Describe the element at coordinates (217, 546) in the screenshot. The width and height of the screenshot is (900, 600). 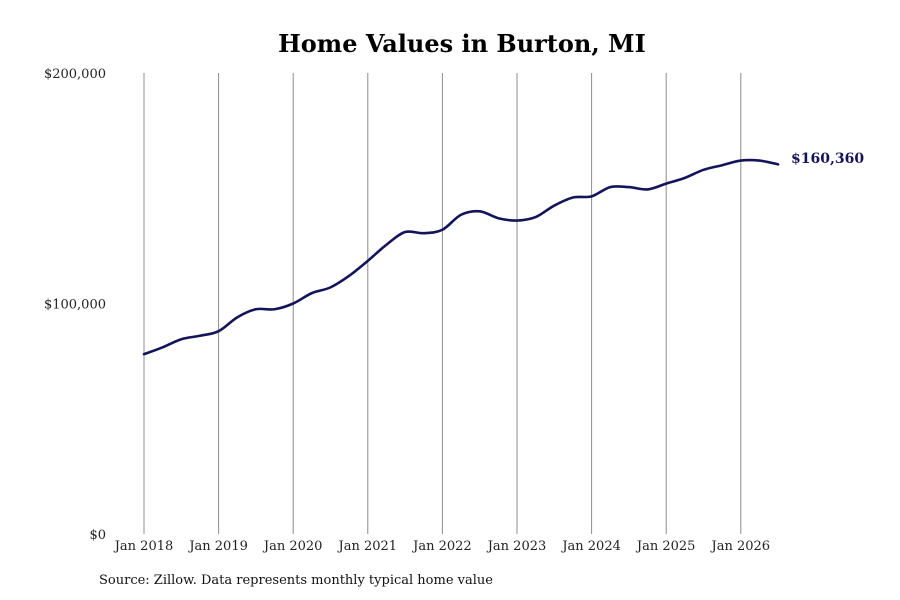
I see `x-tick-label: Jan 2019` at that location.